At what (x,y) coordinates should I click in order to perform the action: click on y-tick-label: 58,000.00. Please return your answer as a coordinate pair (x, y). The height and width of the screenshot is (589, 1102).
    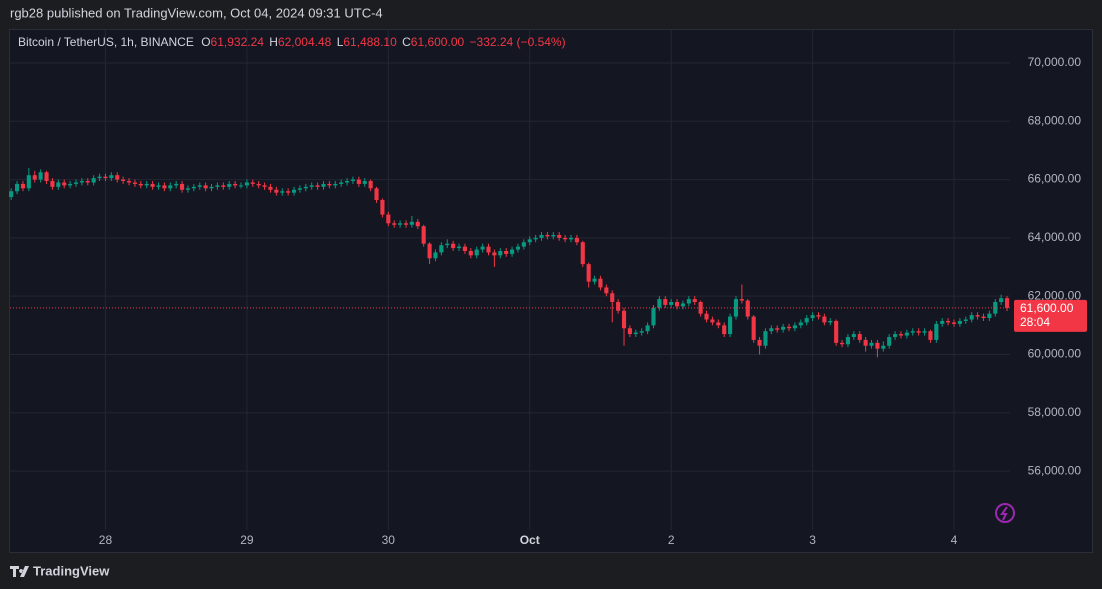
    Looking at the image, I should click on (1055, 412).